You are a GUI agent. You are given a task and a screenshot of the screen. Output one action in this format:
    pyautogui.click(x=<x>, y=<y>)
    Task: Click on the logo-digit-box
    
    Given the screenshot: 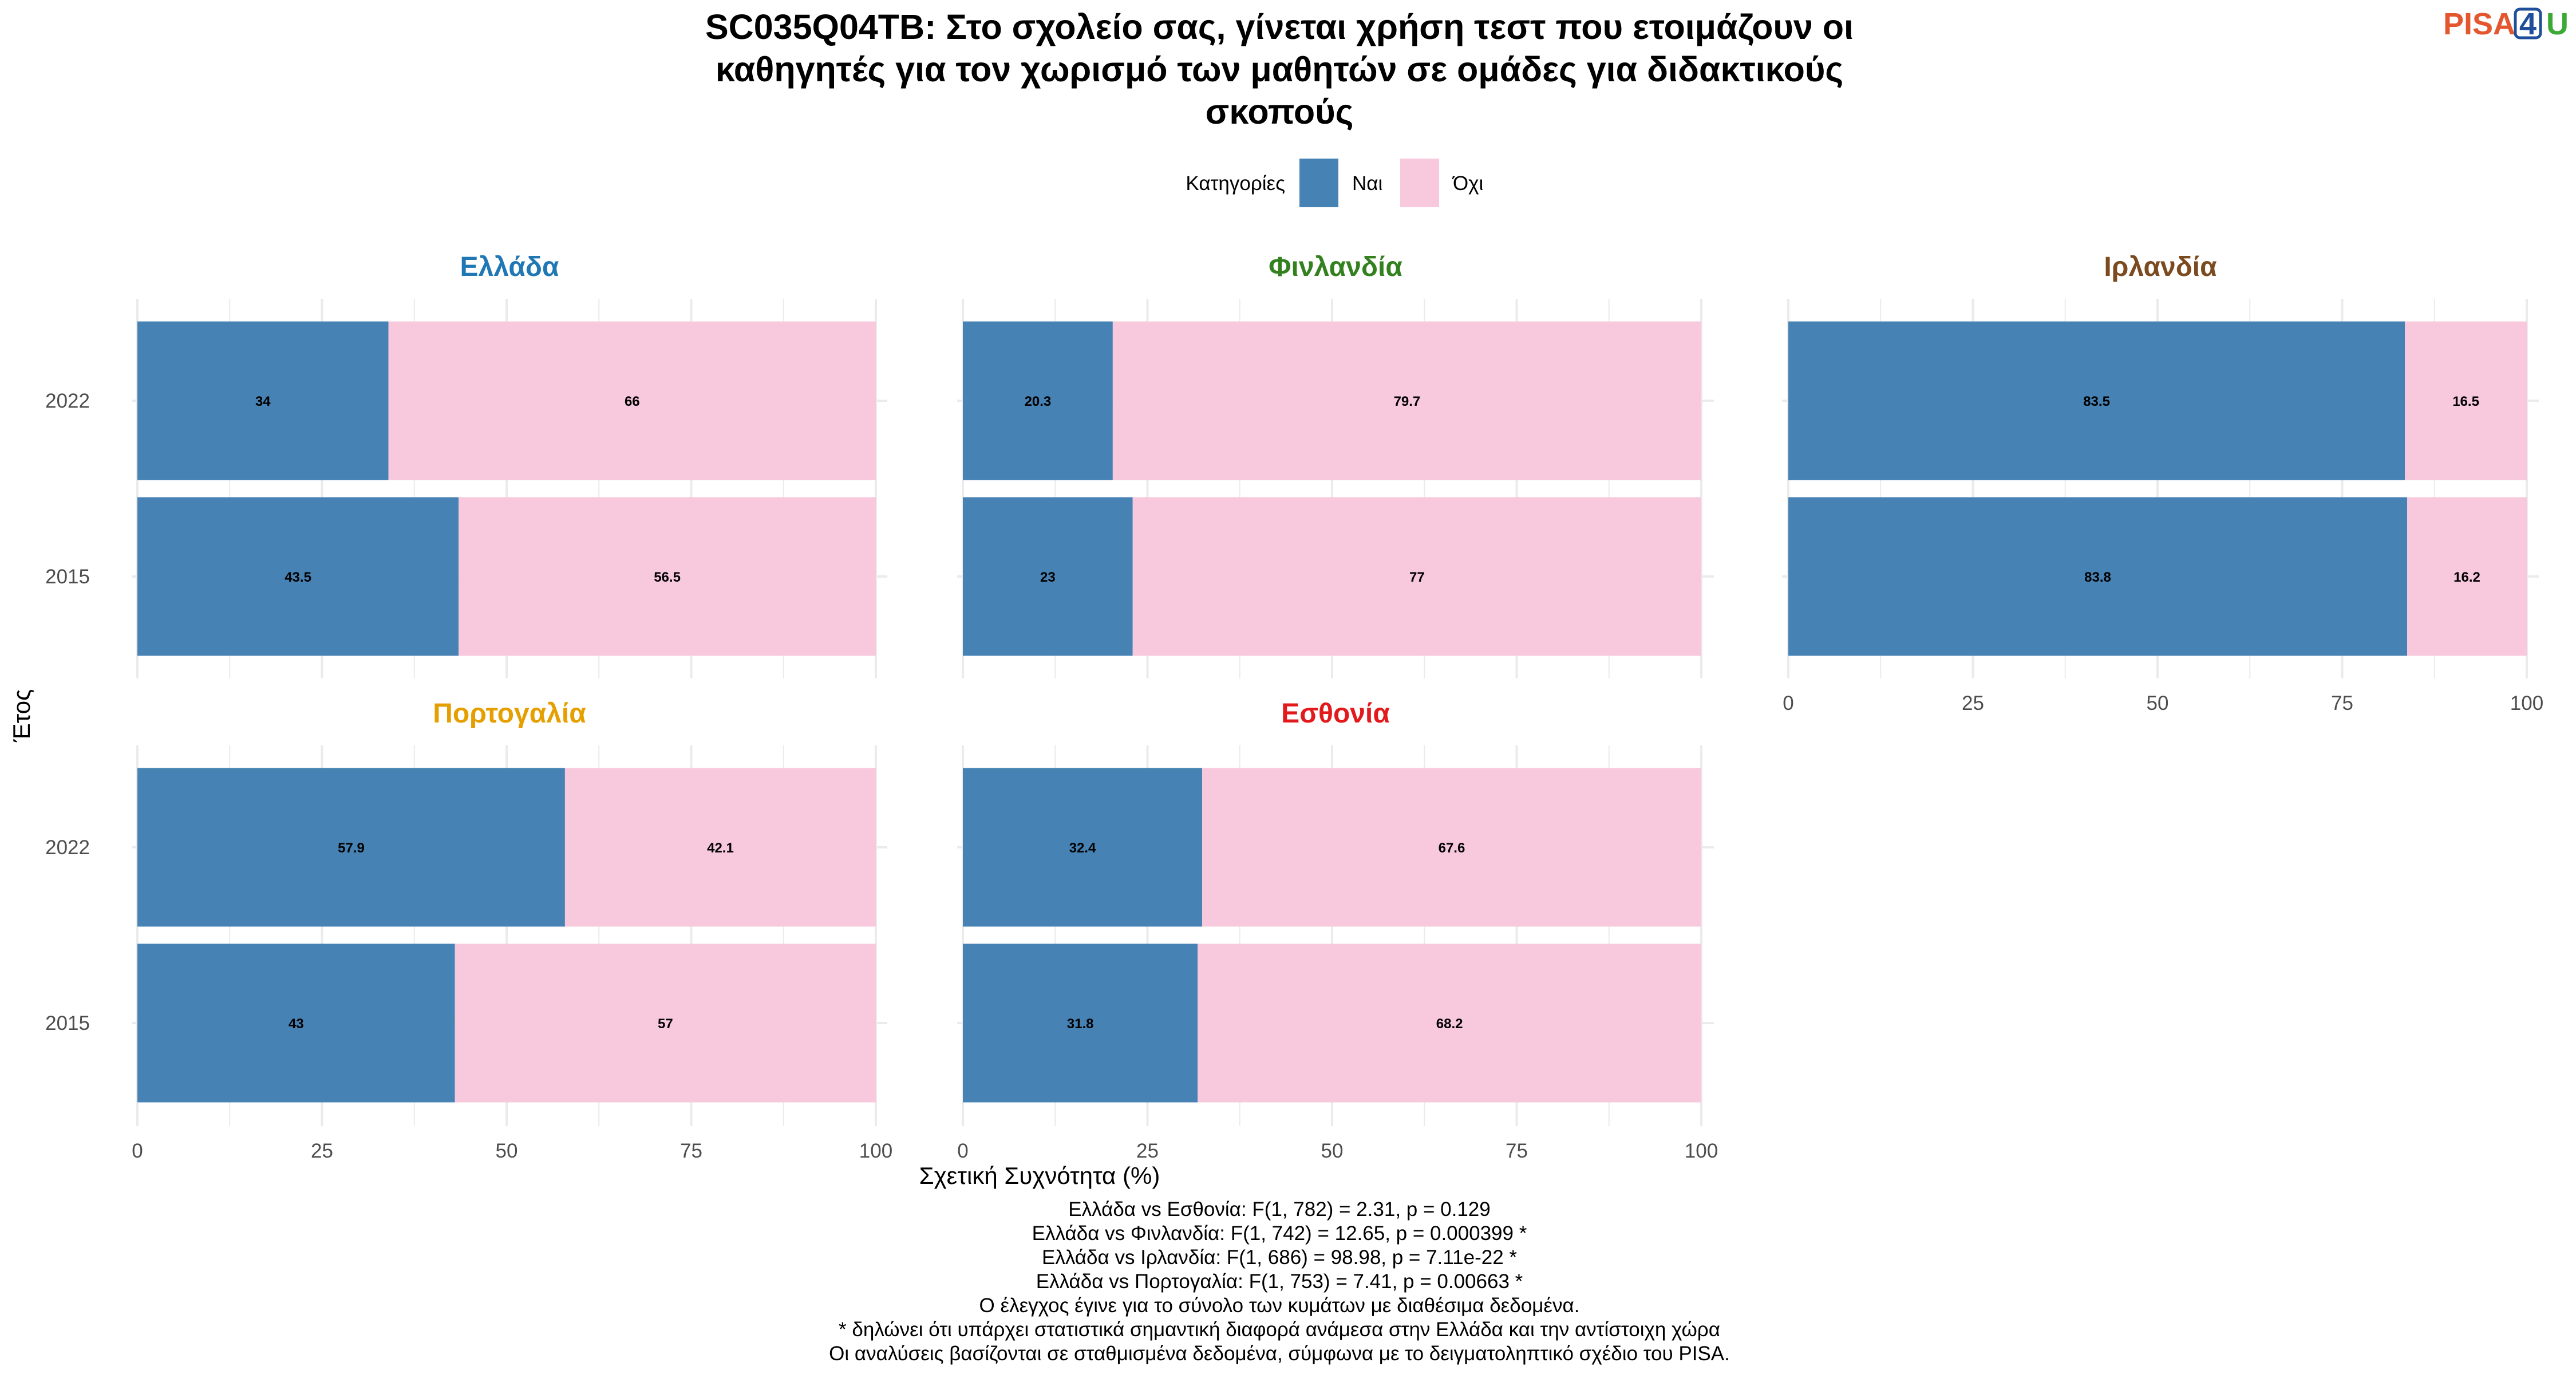 What is the action you would take?
    pyautogui.click(x=2528, y=24)
    